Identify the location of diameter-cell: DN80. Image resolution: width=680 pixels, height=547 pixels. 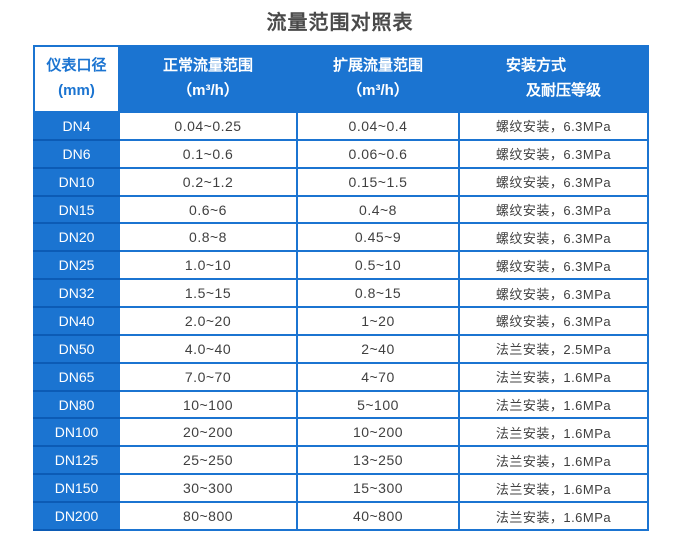
(76, 404).